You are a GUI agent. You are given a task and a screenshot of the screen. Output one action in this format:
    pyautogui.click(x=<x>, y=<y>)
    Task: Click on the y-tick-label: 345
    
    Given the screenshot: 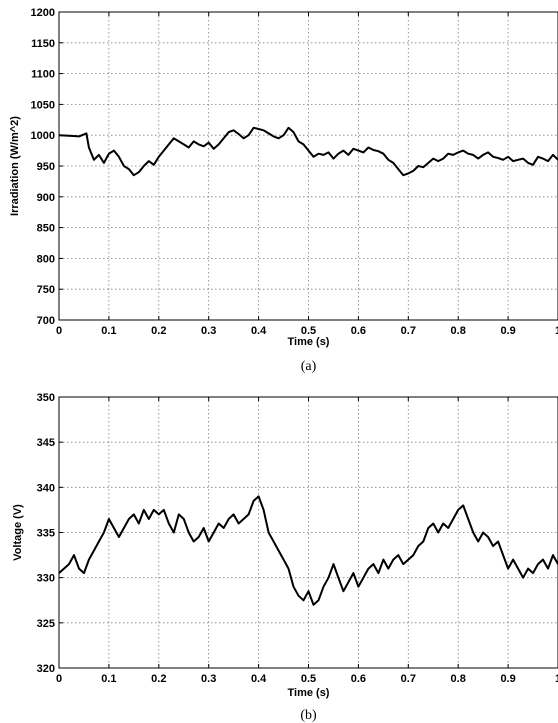 What is the action you would take?
    pyautogui.click(x=46, y=443)
    